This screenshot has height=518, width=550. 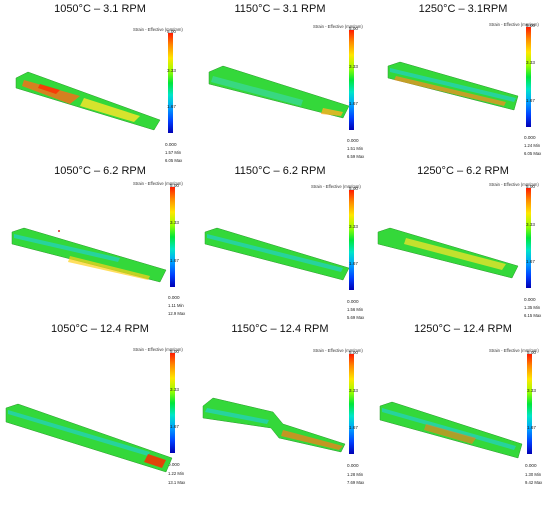 I want to click on min-value: 1.57 Min, so click(x=173, y=152).